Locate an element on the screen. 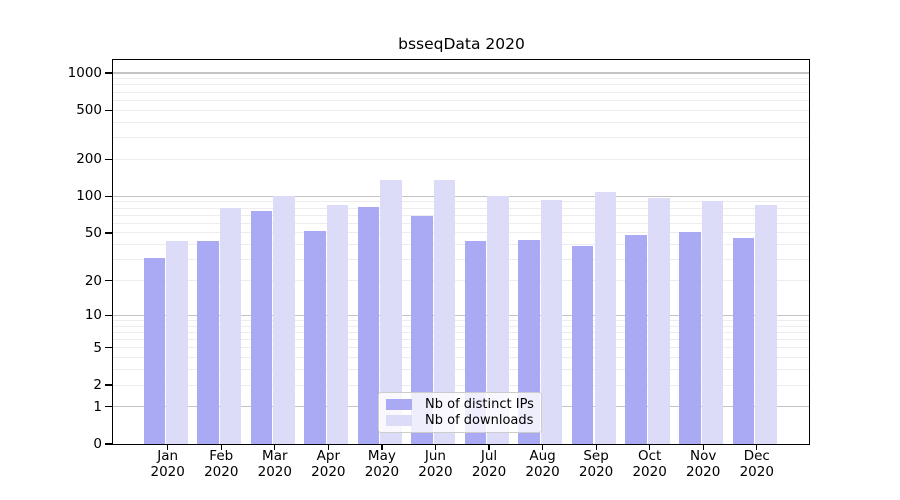 This screenshot has width=900, height=500. legend: Nb of distinct IPs Nb of downloads is located at coordinates (460, 412).